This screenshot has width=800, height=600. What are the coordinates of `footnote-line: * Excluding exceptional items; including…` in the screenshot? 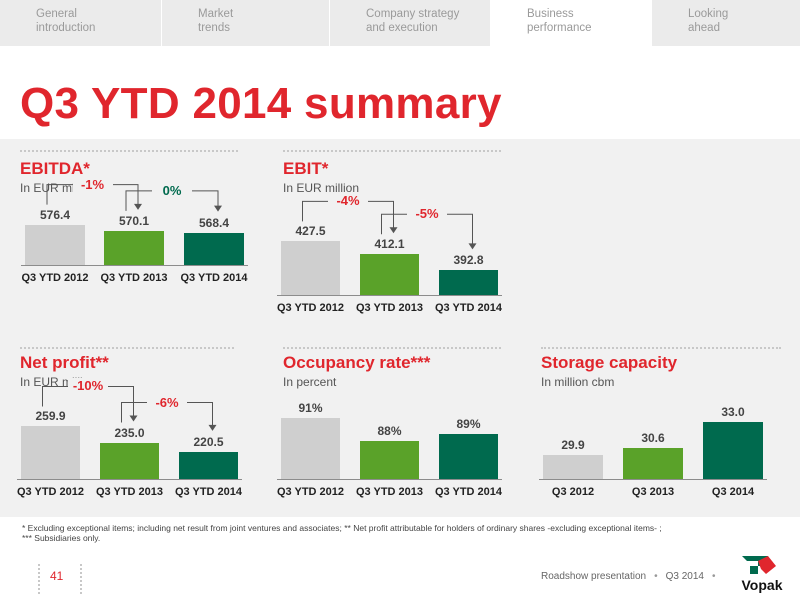 It's located at (342, 528).